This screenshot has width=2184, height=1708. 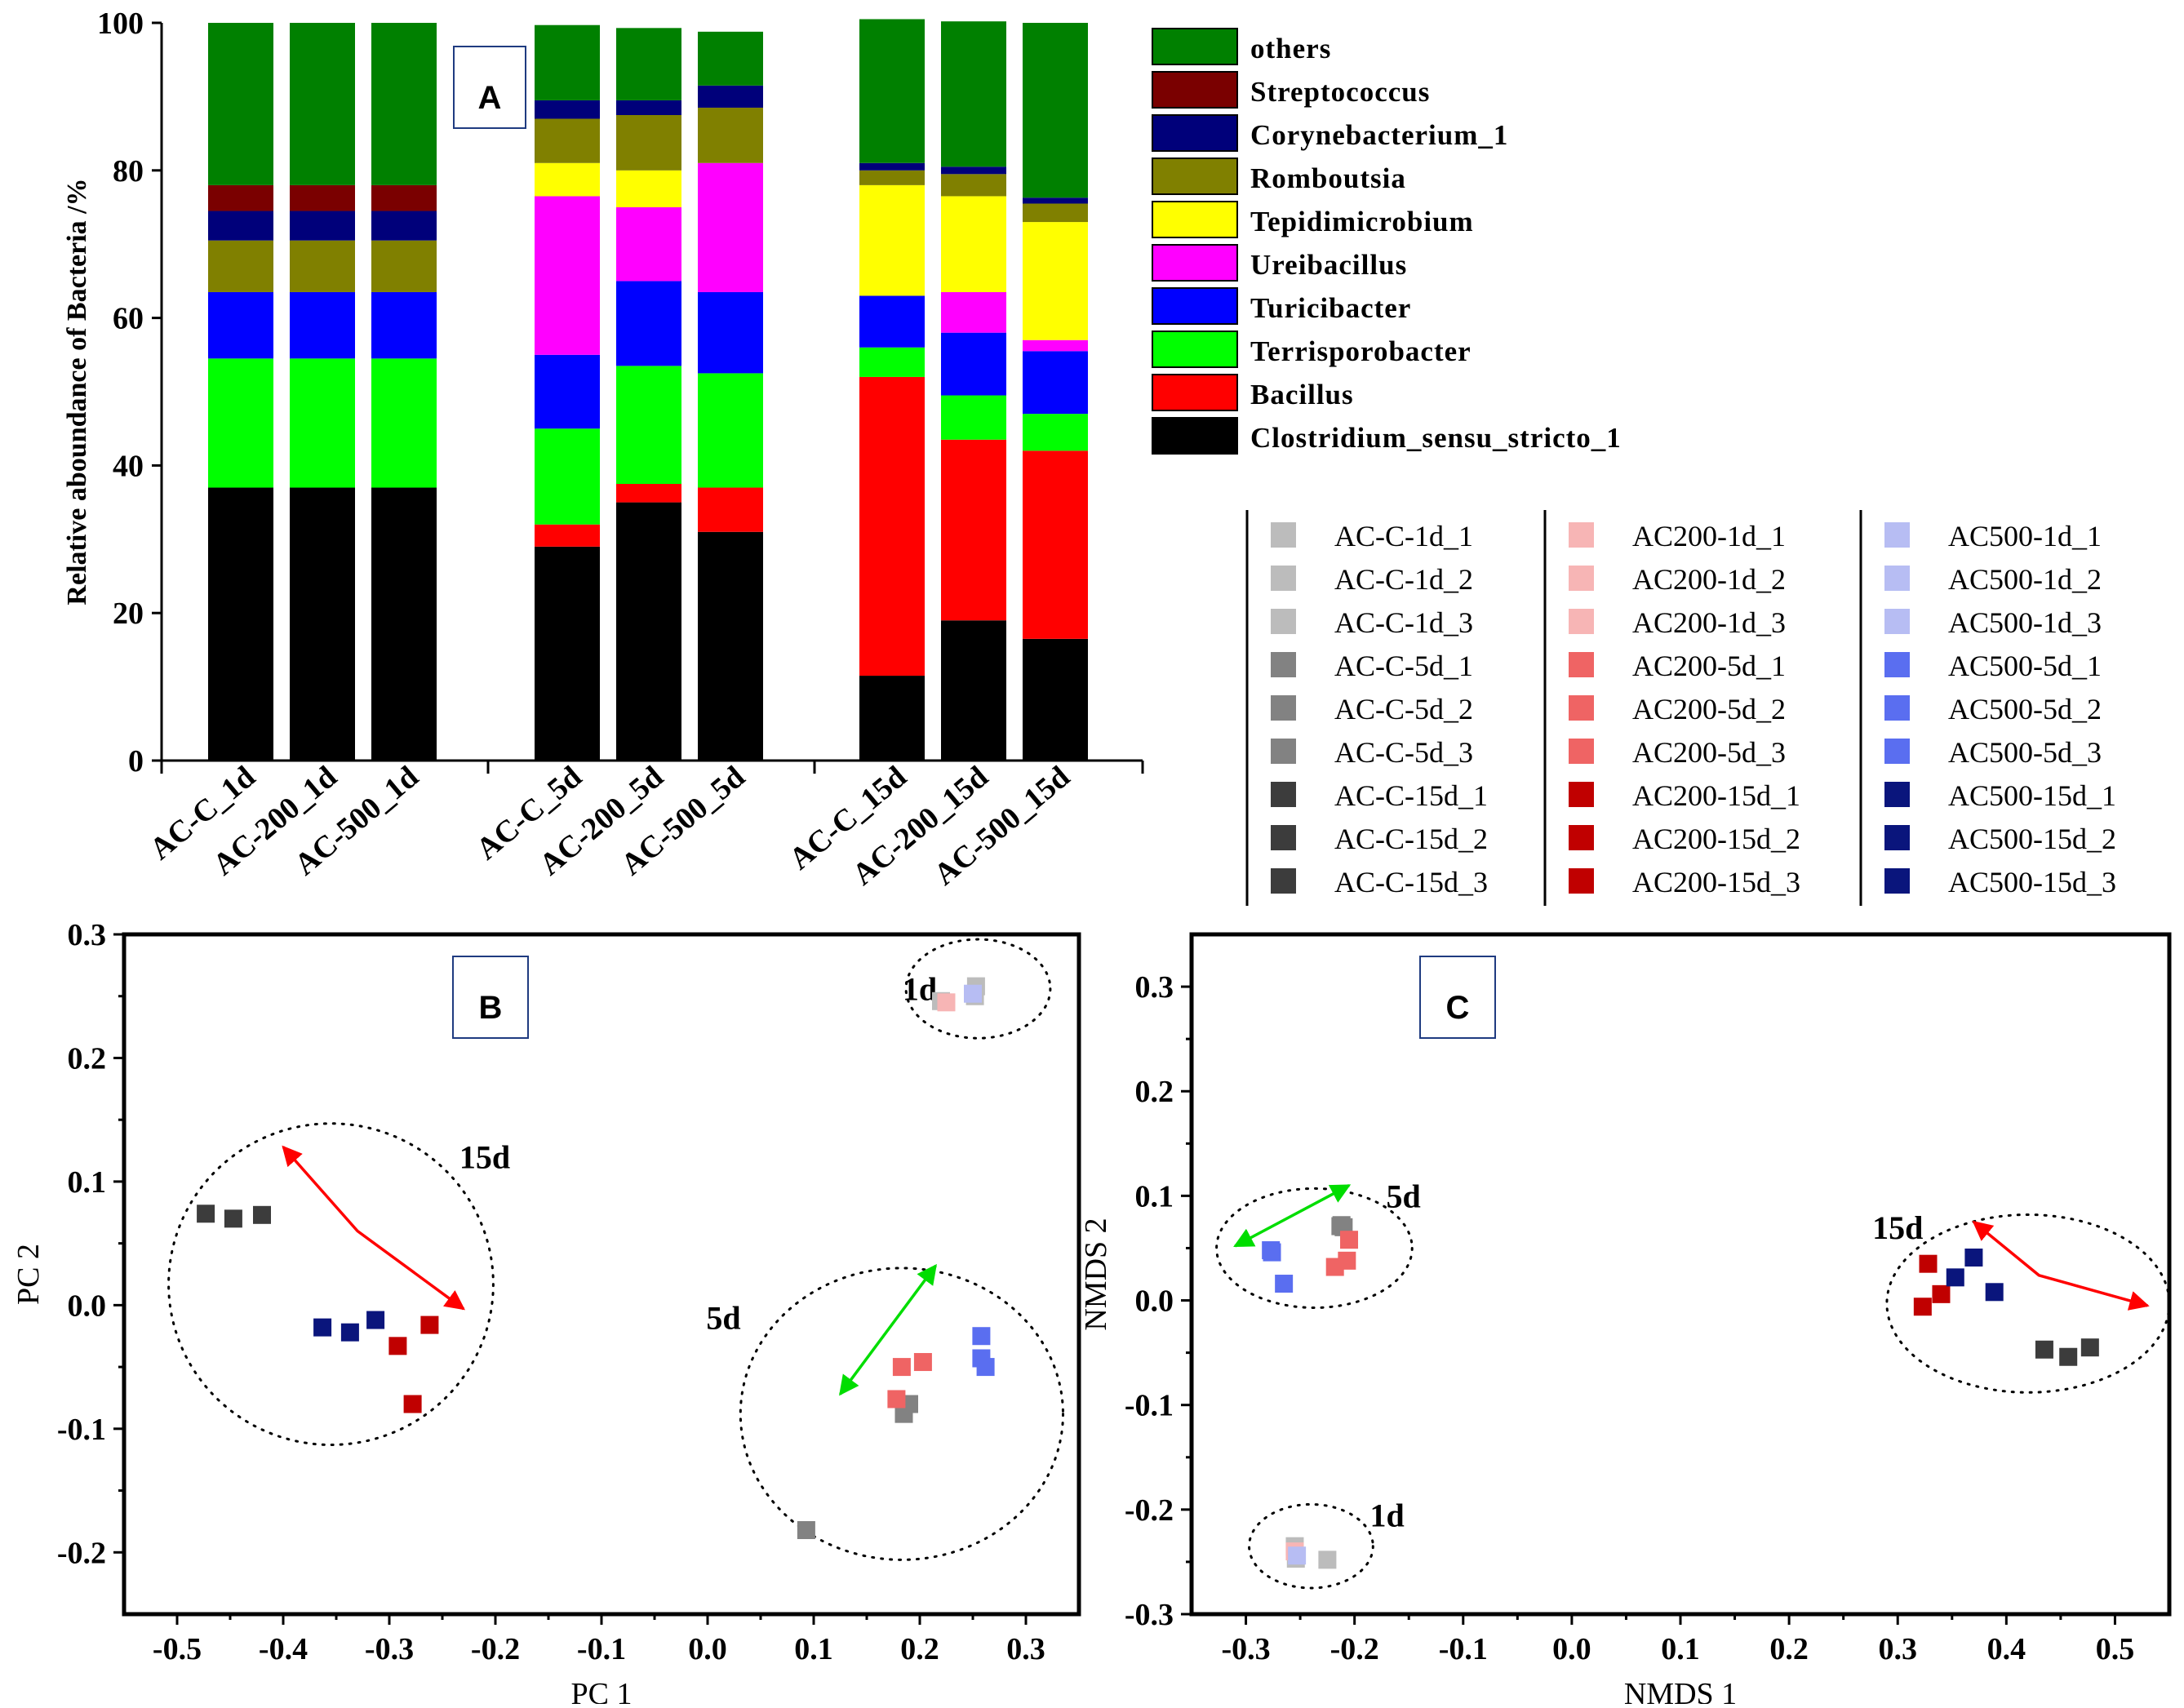 I want to click on x-tick-label: 0.0, so click(x=707, y=1649).